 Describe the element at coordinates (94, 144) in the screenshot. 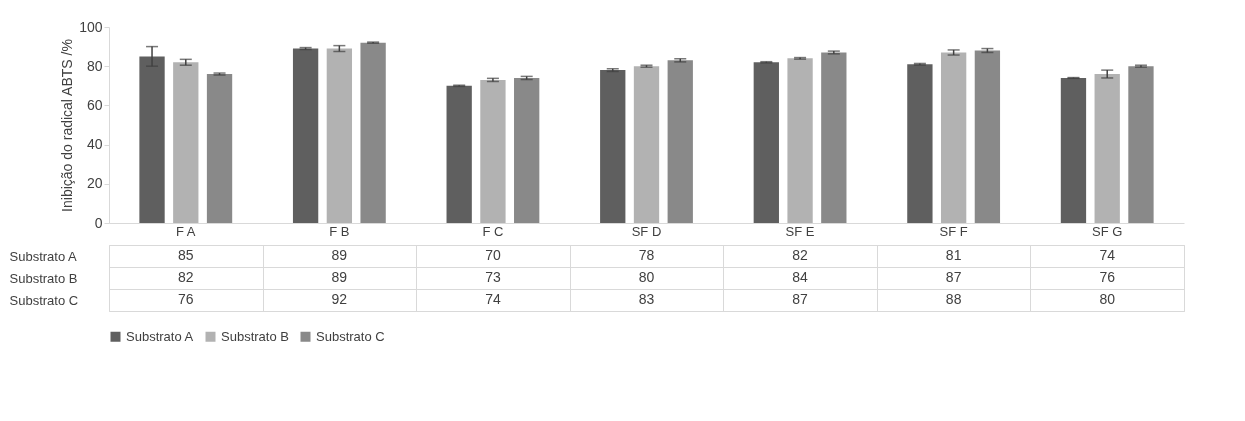

I see `y-tick-label: 40` at that location.